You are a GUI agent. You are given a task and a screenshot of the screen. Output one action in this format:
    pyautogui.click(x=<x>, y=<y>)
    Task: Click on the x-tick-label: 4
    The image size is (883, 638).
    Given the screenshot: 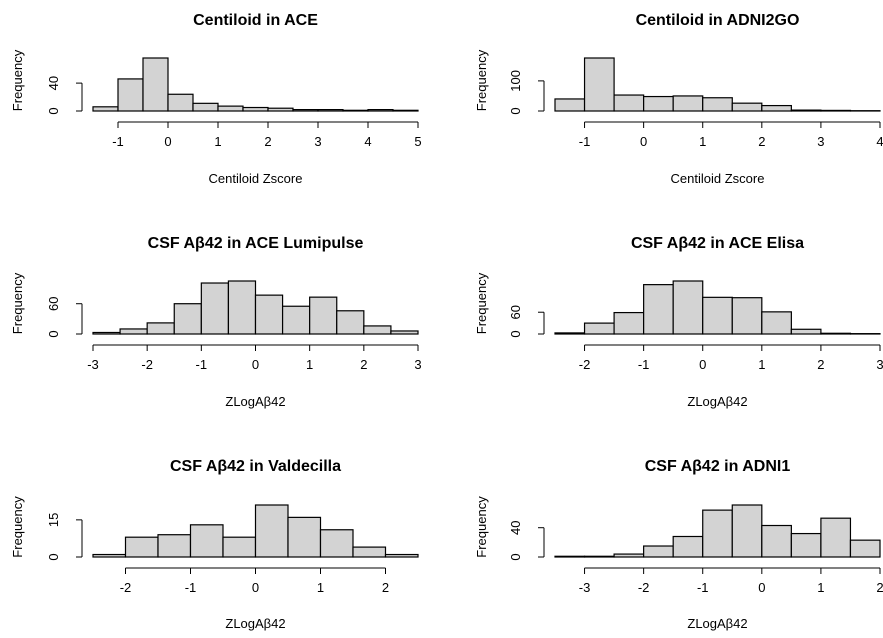 What is the action you would take?
    pyautogui.click(x=879, y=141)
    